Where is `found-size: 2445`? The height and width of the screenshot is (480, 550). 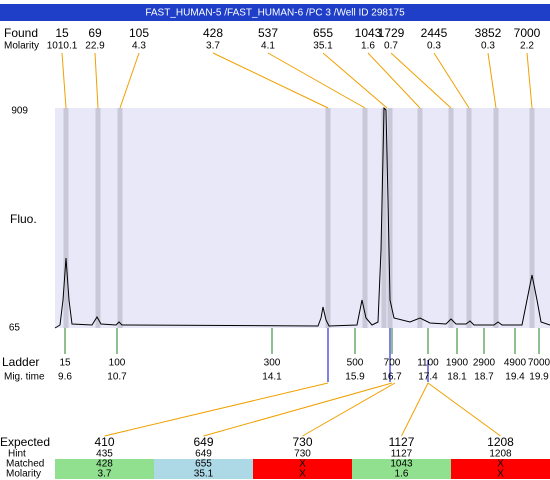
found-size: 2445 is located at coordinates (434, 33).